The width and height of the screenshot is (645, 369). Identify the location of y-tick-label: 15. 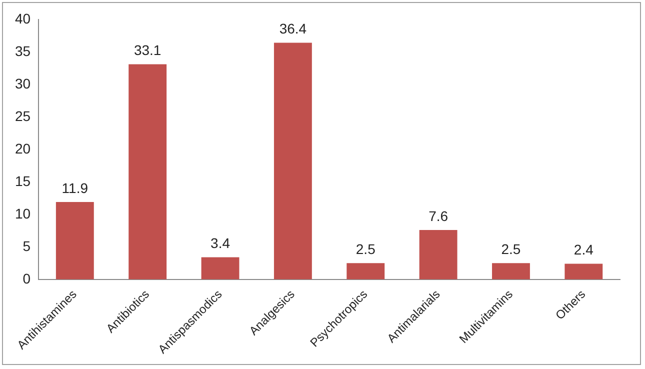
(22, 180).